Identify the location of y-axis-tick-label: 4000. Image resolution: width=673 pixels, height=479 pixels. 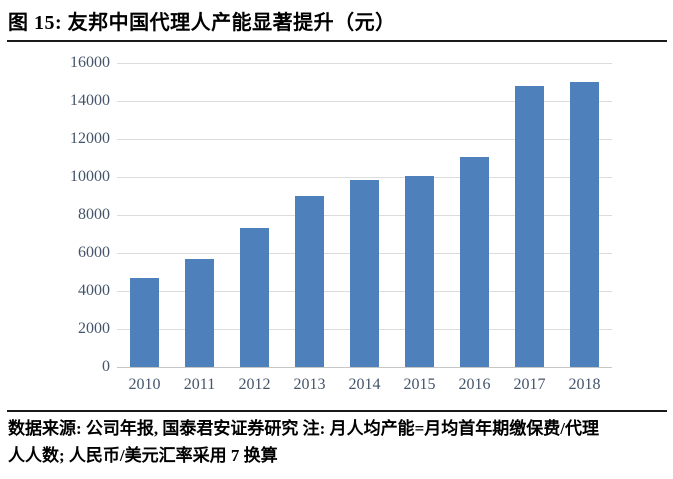
(94, 290).